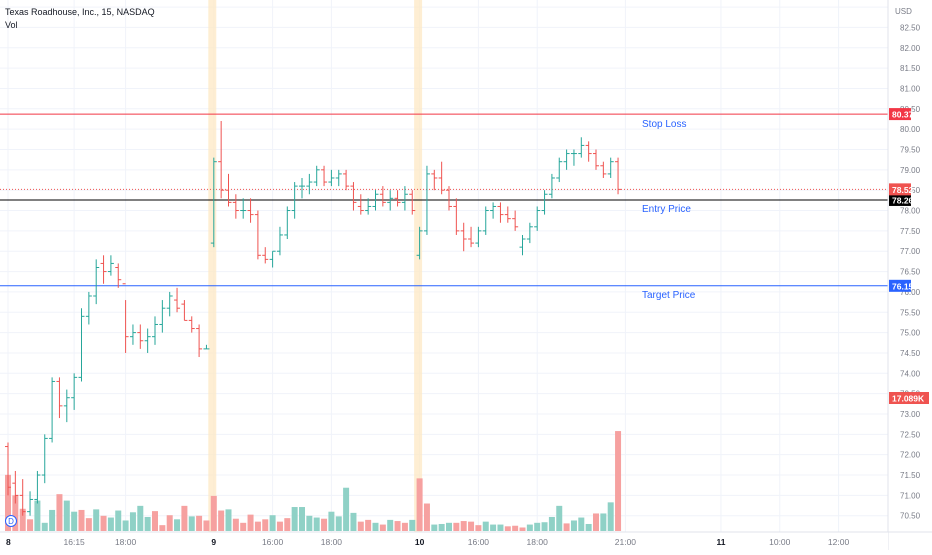 The height and width of the screenshot is (555, 932). What do you see at coordinates (910, 455) in the screenshot?
I see `price-tick-label: 72.00` at bounding box center [910, 455].